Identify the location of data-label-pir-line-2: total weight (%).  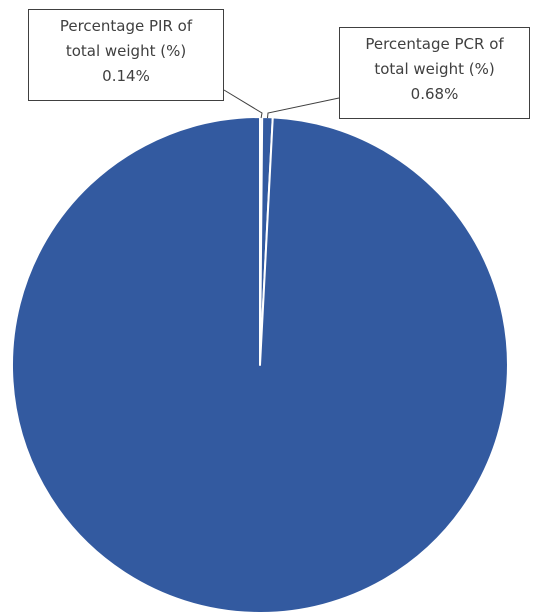
(126, 51).